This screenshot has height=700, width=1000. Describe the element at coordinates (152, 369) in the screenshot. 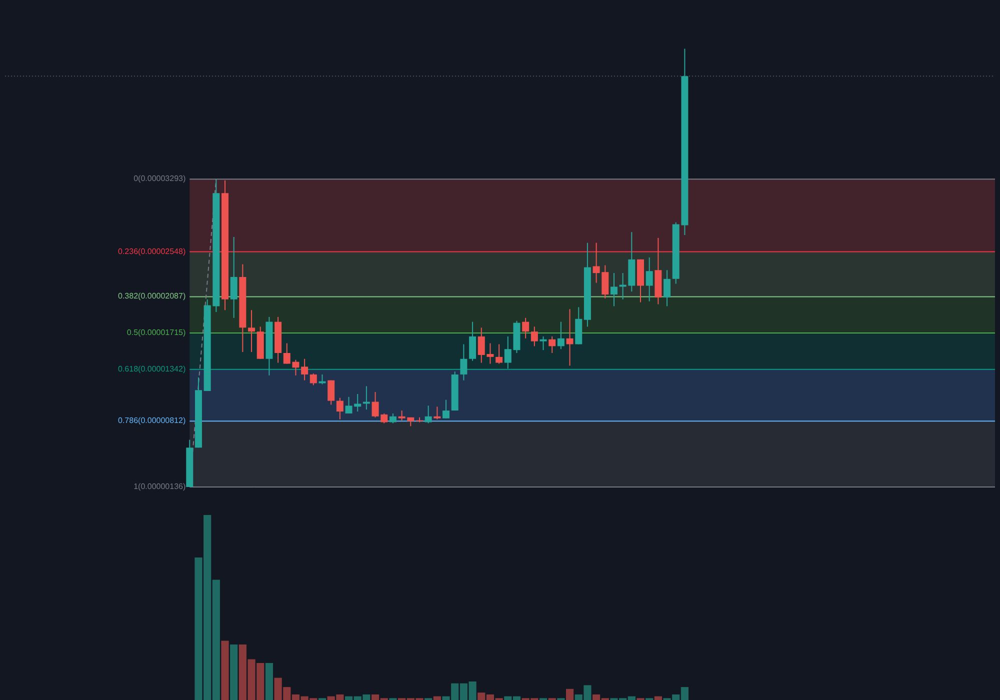

I see `ref-line-label: 0.618(0.00001342)` at that location.